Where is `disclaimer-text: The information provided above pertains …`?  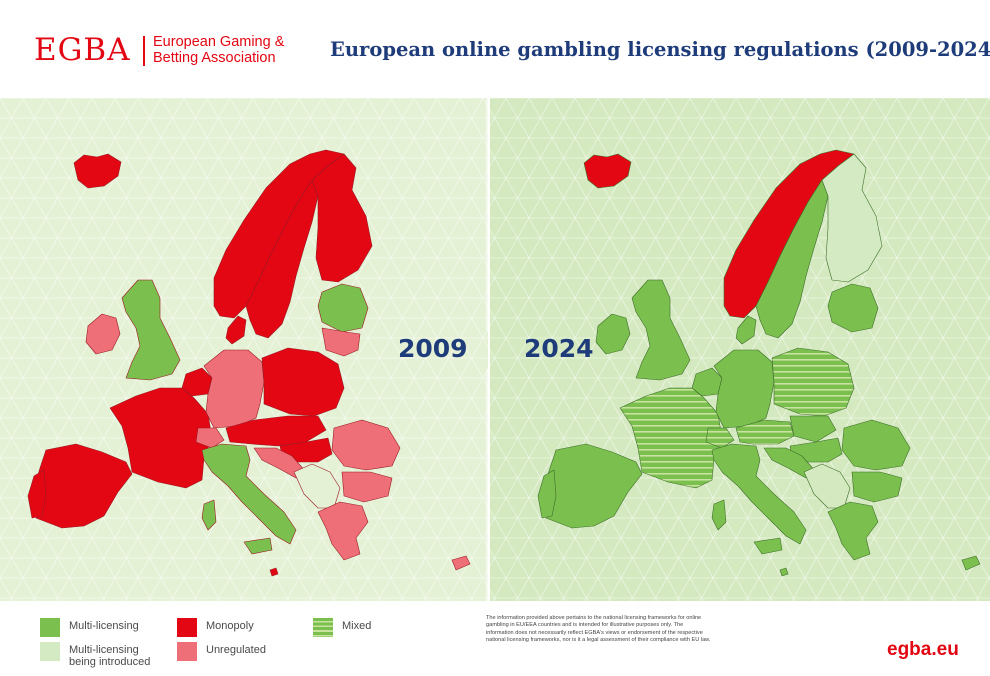 disclaimer-text: The information provided above pertains … is located at coordinates (598, 629).